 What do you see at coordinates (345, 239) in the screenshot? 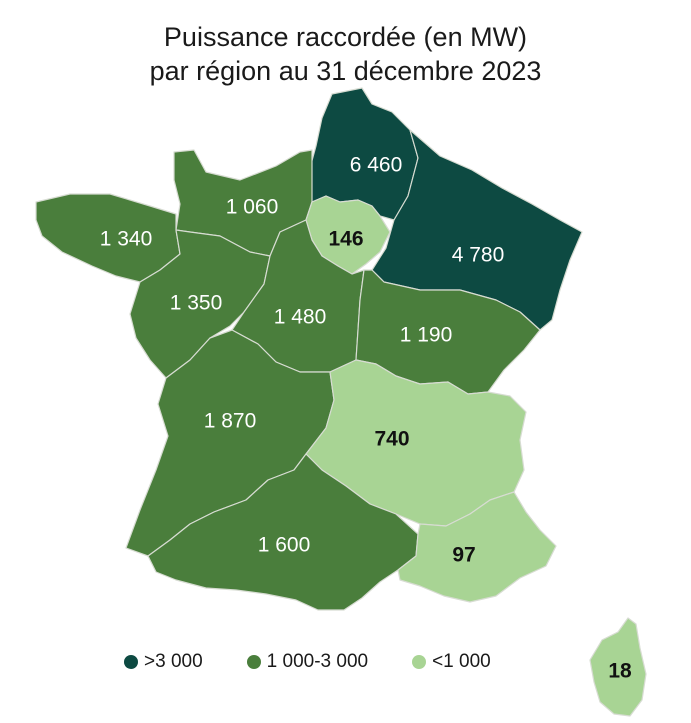
I see `value-label-ile-de-france: 146` at bounding box center [345, 239].